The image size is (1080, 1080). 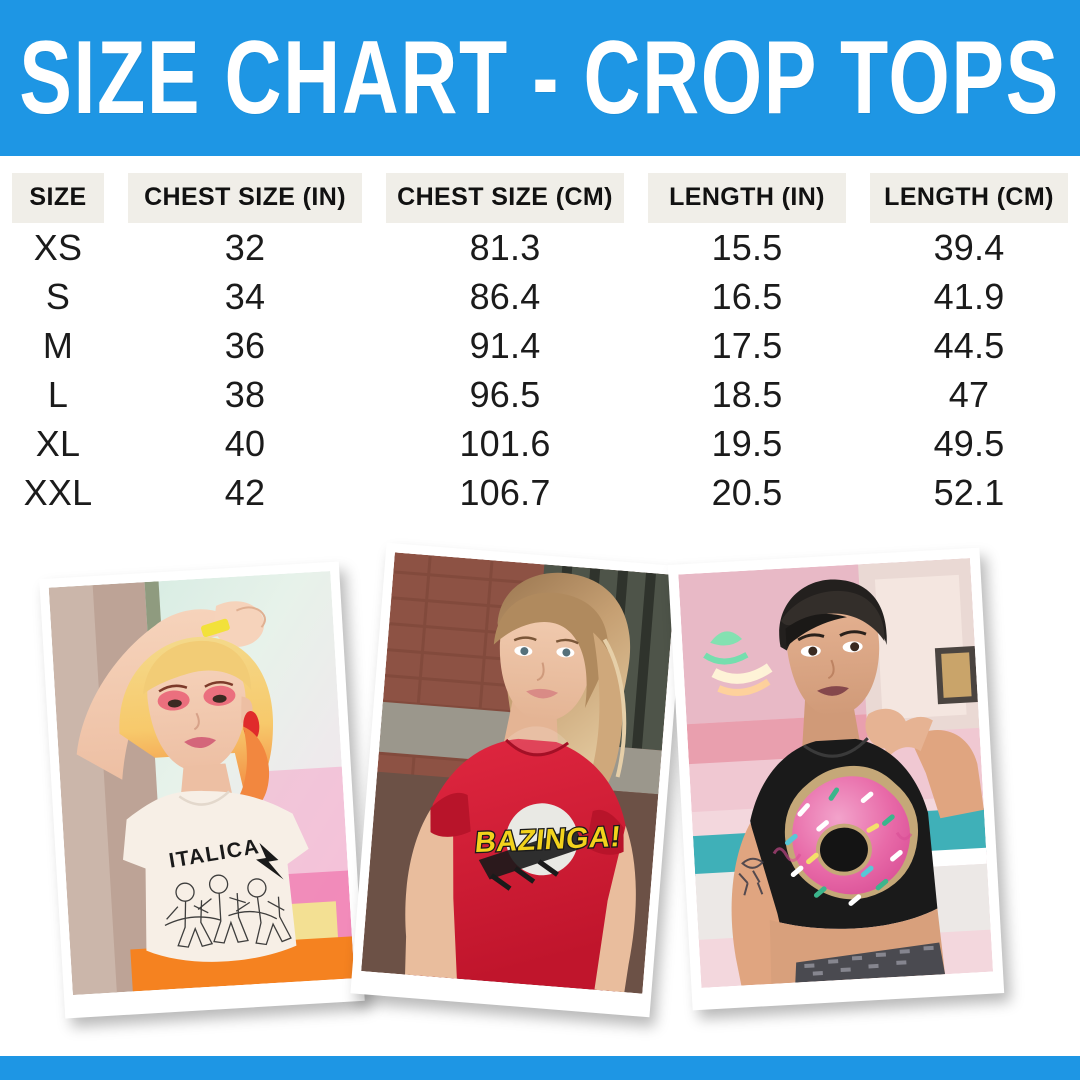 I want to click on table-row: XL 40 101.6 19.5 49.5, so click(x=540, y=443).